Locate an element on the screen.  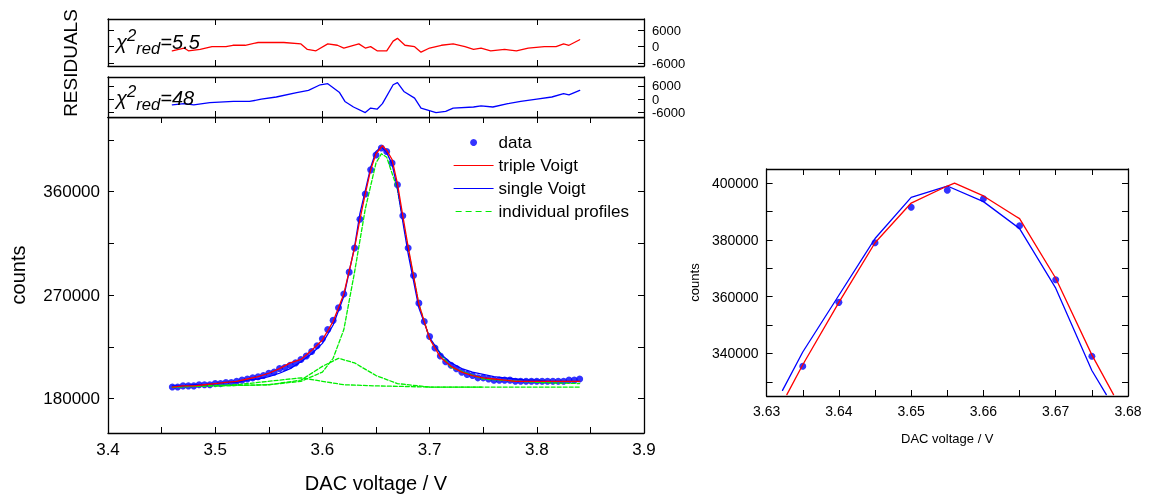
y-tick-label: 270000 is located at coordinates (71, 295).